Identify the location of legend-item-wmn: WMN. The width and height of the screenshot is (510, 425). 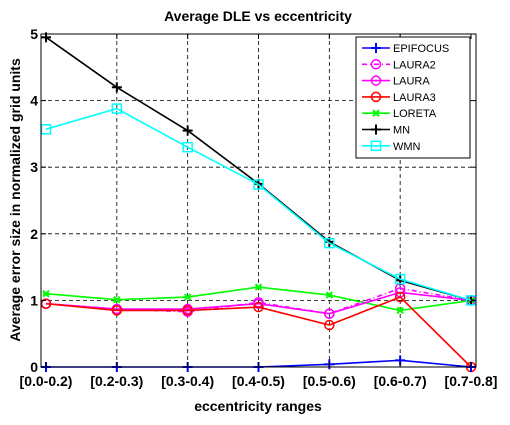
(391, 146).